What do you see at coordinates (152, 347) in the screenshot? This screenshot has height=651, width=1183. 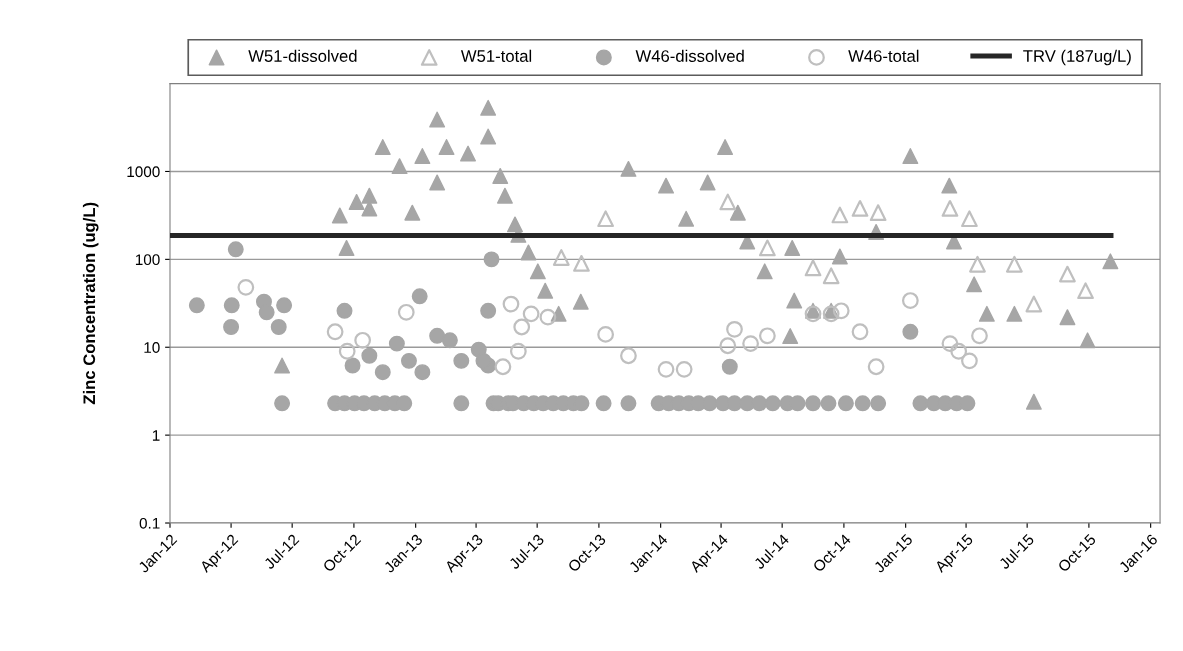 I see `y-tick-label: 10` at bounding box center [152, 347].